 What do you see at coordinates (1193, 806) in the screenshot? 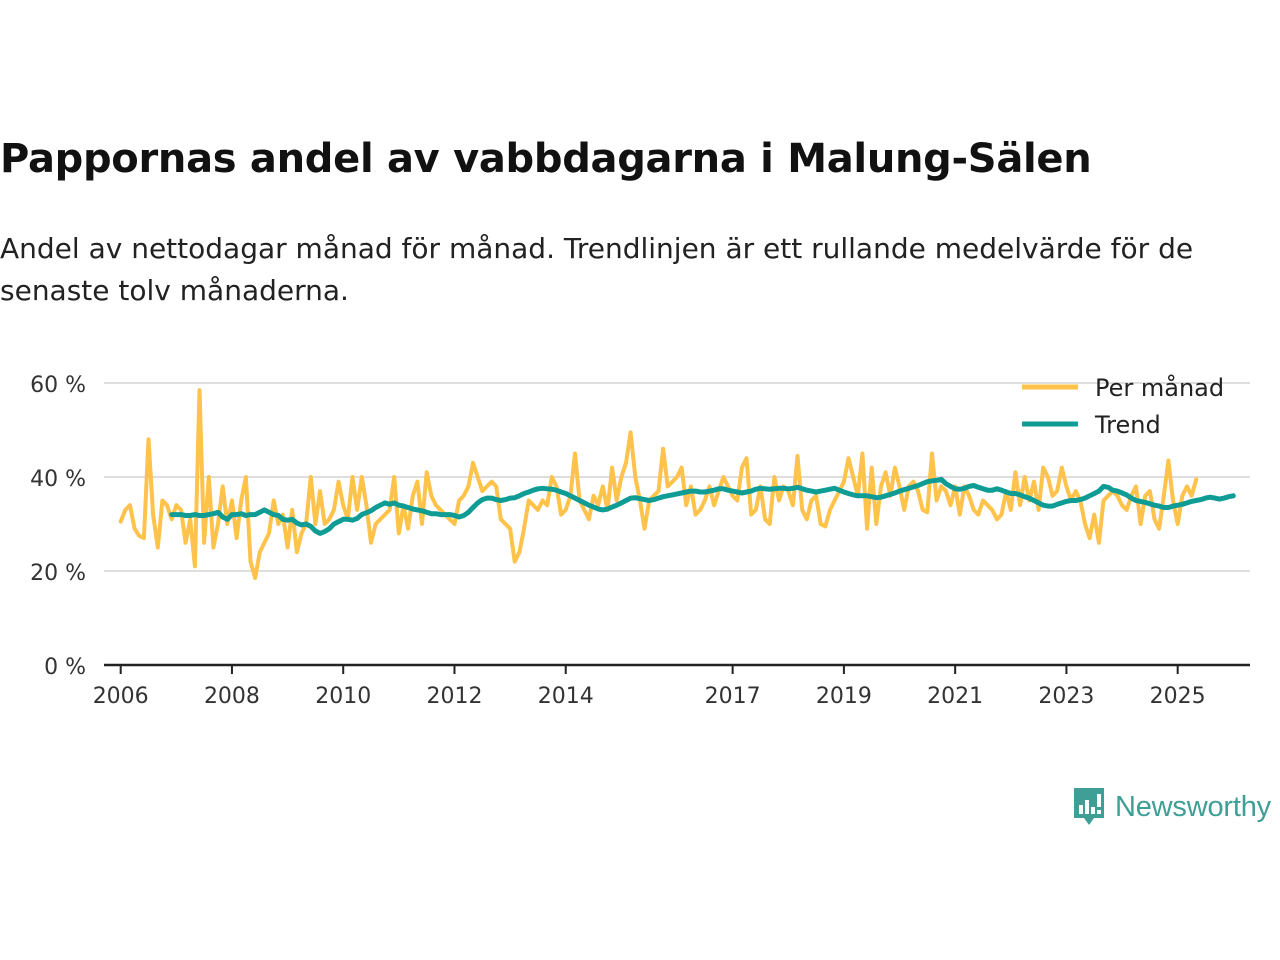
I see `newsworthy-logo-text: Newsworthy` at bounding box center [1193, 806].